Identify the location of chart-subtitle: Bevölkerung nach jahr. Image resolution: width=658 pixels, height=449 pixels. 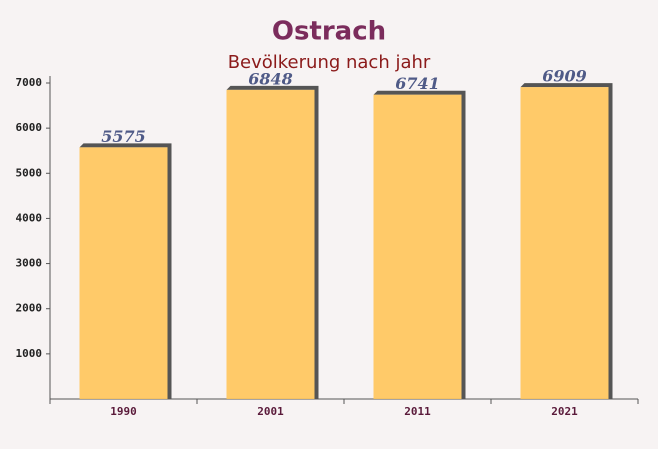
(329, 62).